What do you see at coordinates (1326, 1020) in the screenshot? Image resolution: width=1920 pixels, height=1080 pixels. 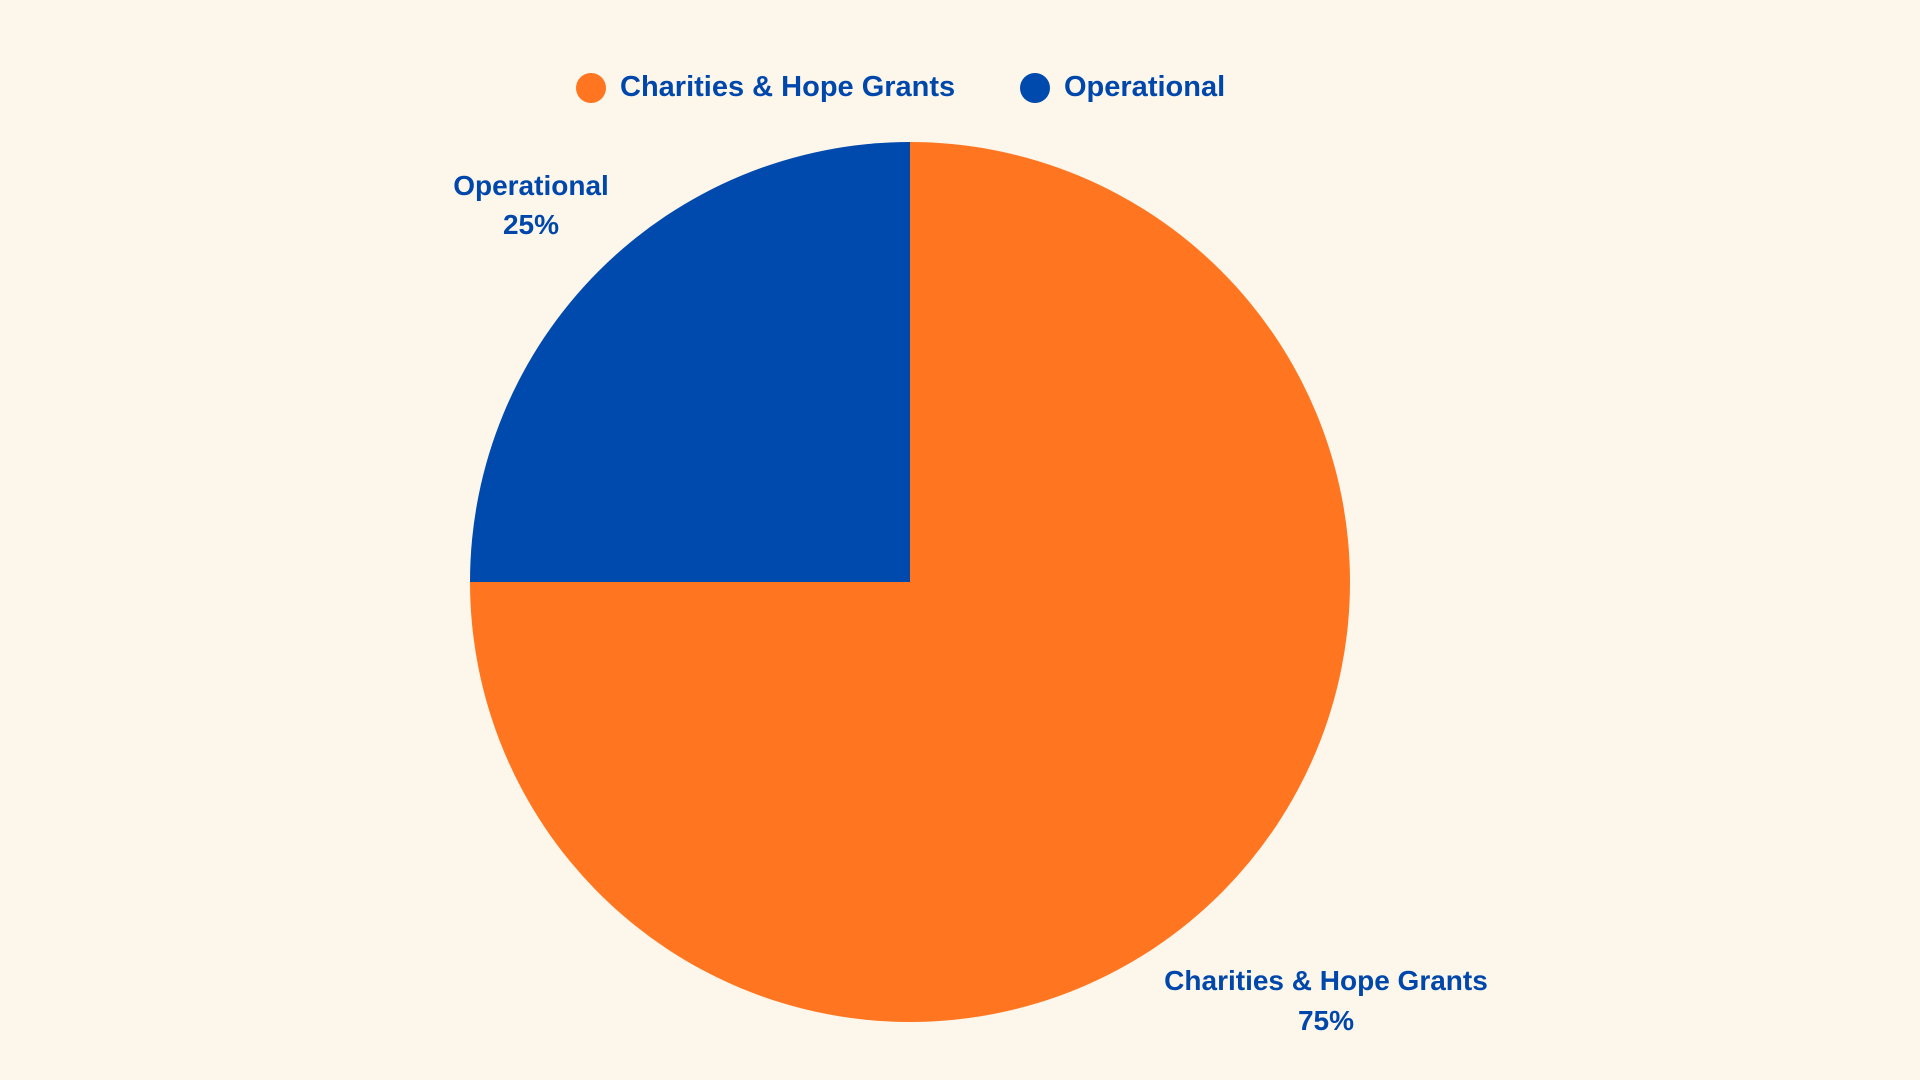 I see `slice-label-charities-percent: 75%` at bounding box center [1326, 1020].